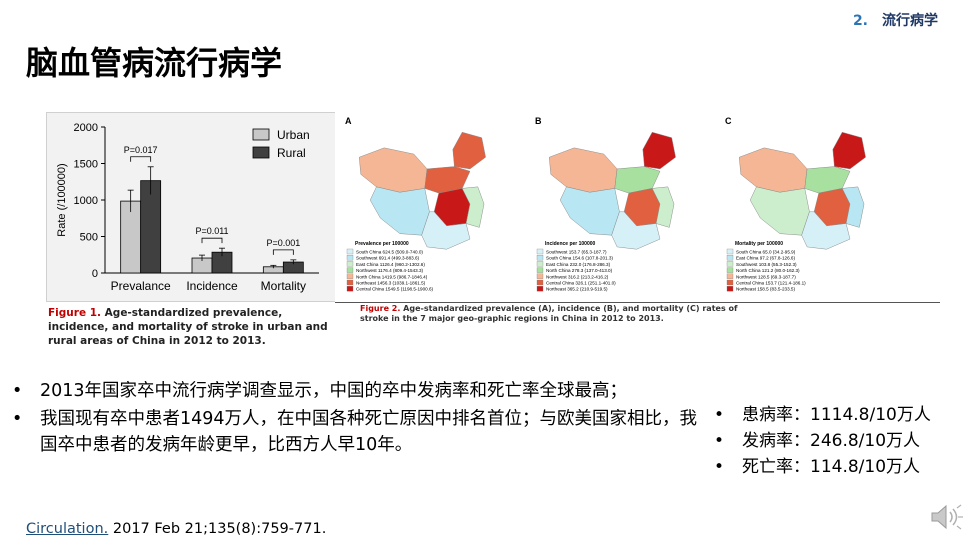 The height and width of the screenshot is (551, 980). I want to click on y-tick-label: 500, so click(89, 238).